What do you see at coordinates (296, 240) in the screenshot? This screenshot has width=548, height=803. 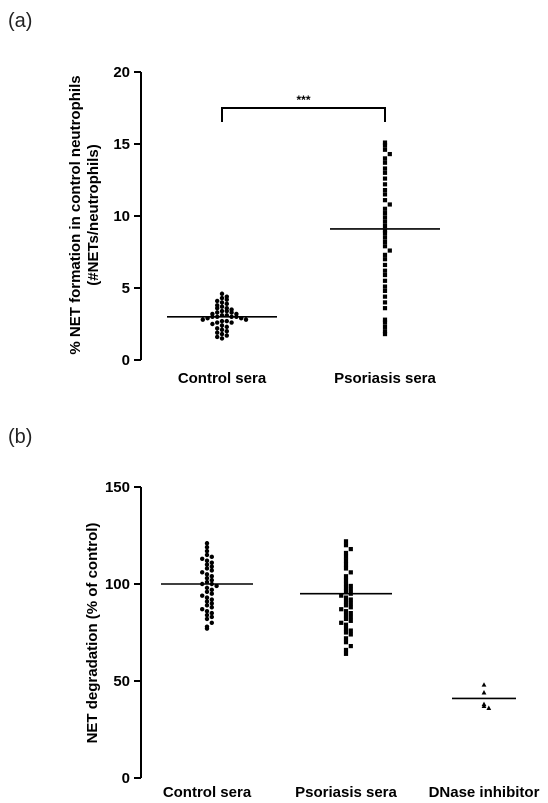 I see `panel-a-points` at bounding box center [296, 240].